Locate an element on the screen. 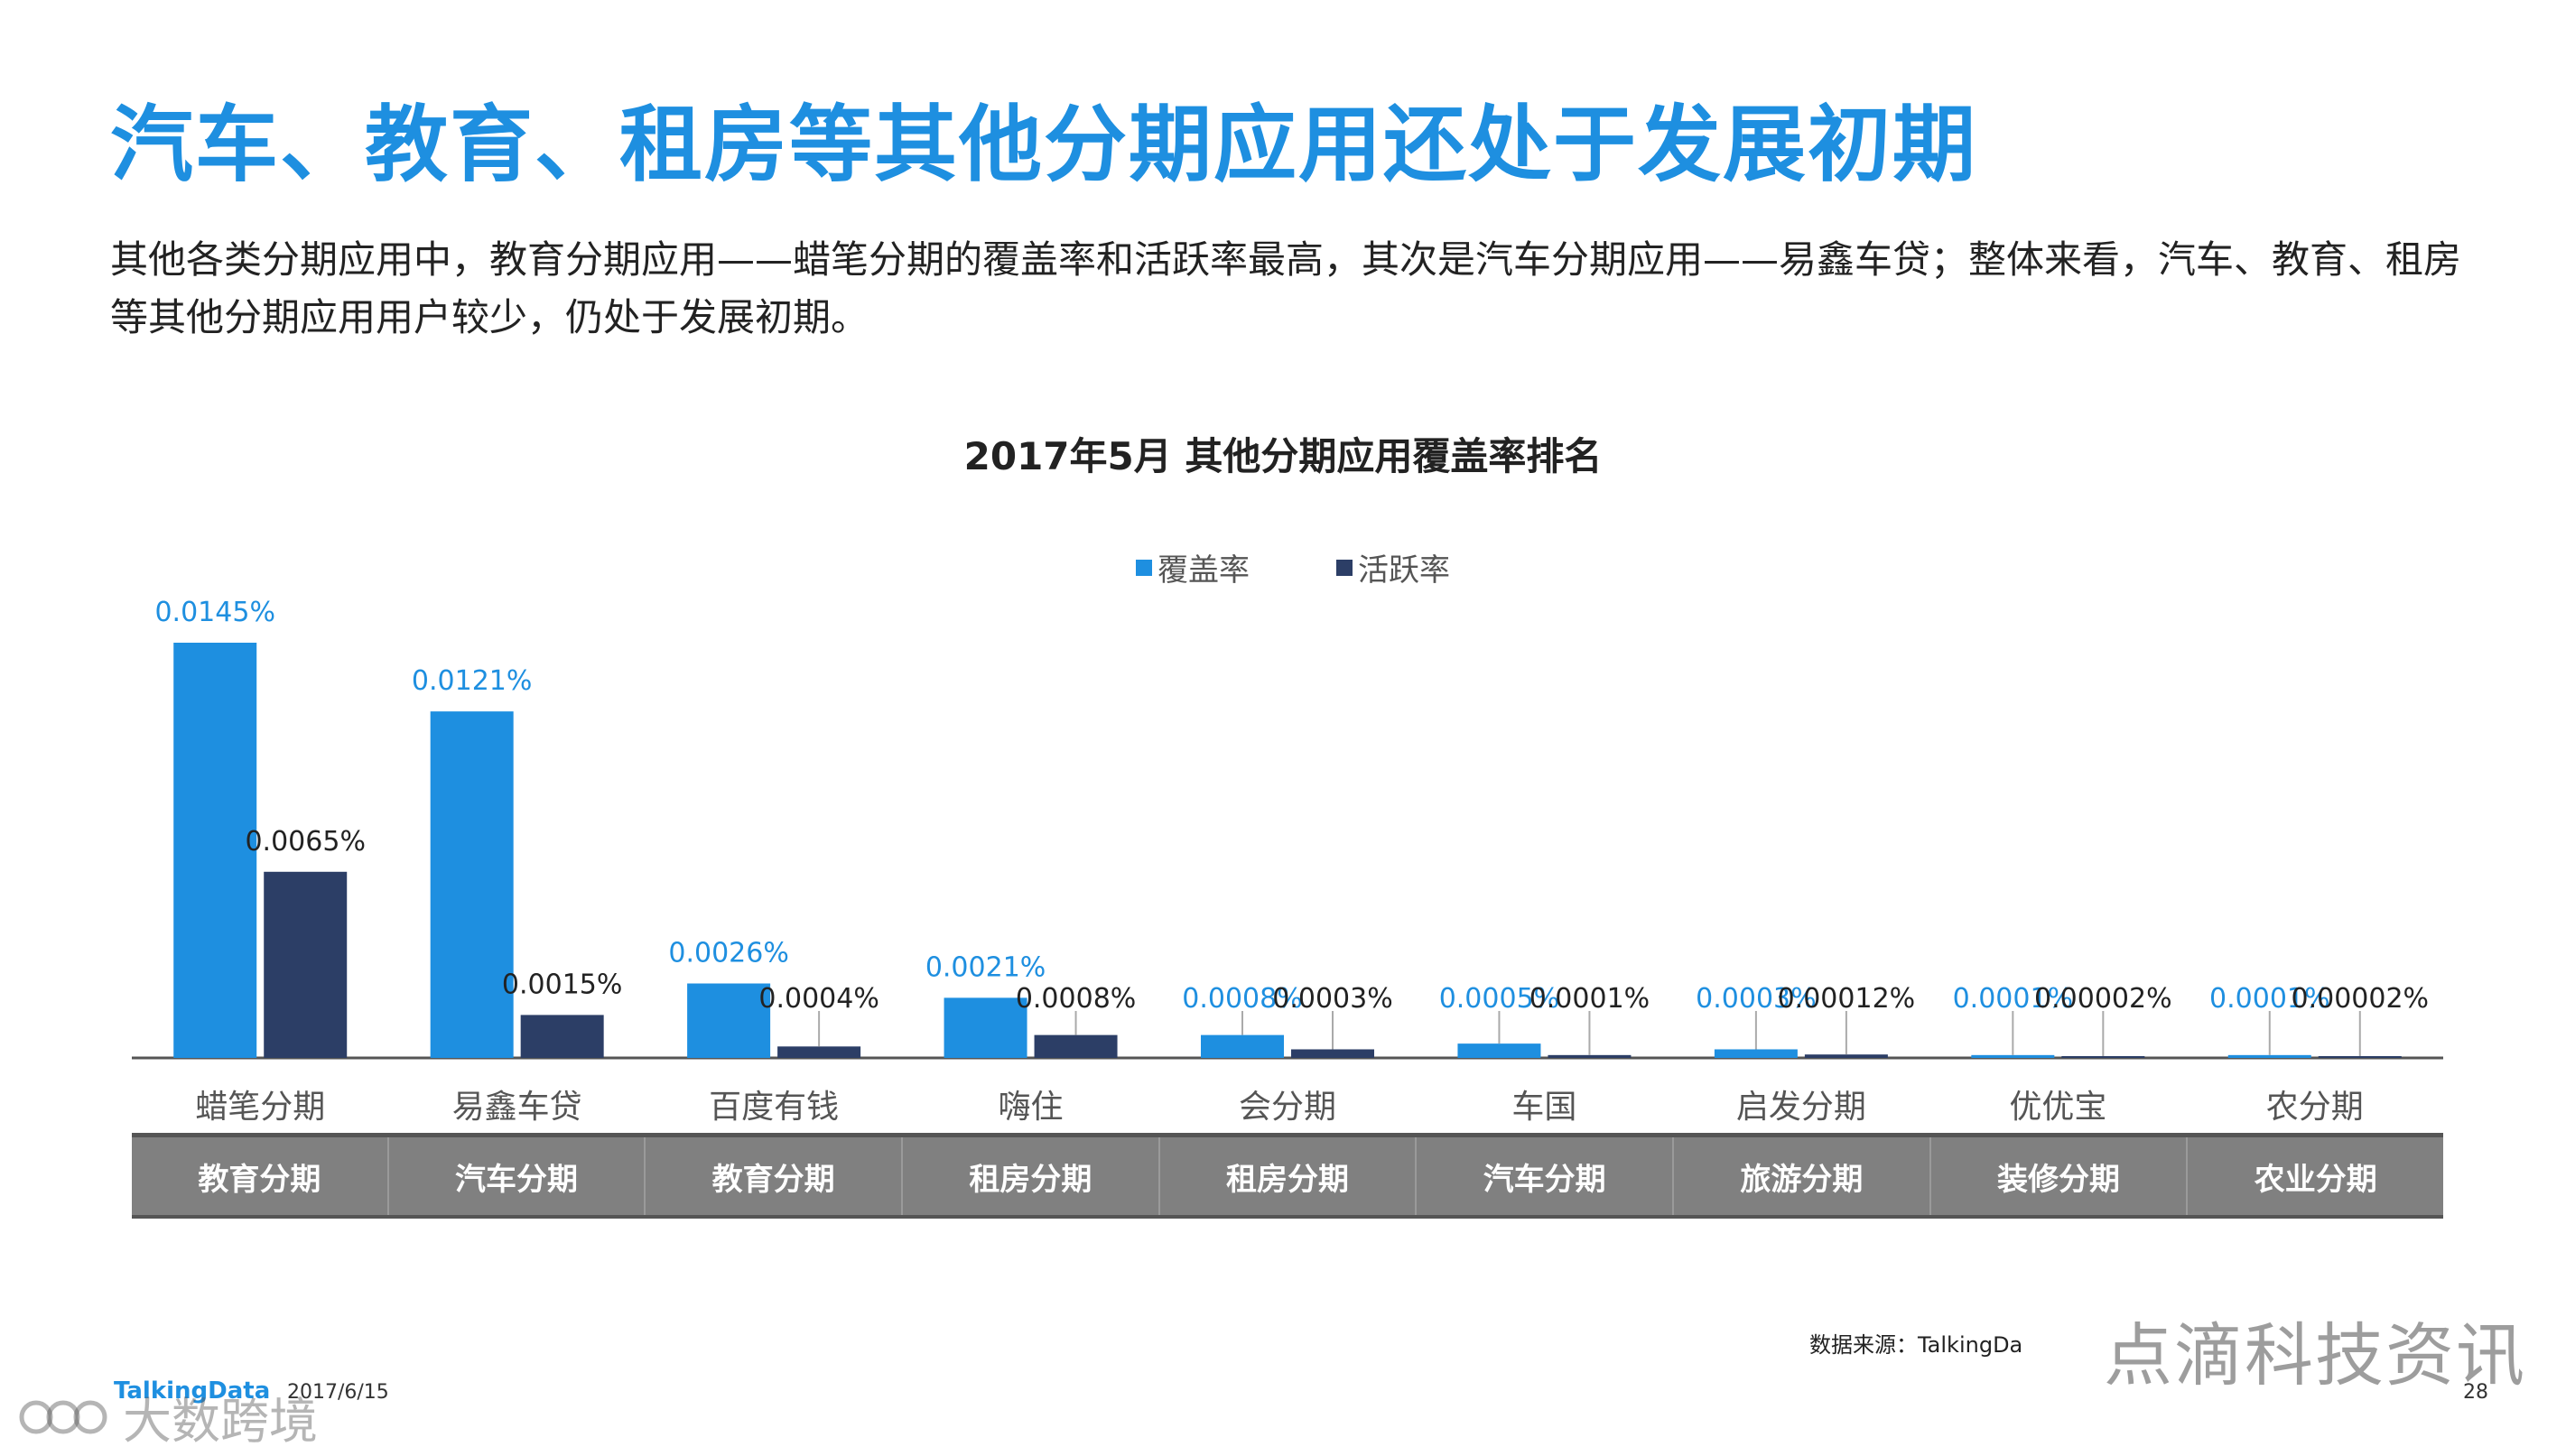  data-label-activity-4: 0.0003% is located at coordinates (1332, 999).